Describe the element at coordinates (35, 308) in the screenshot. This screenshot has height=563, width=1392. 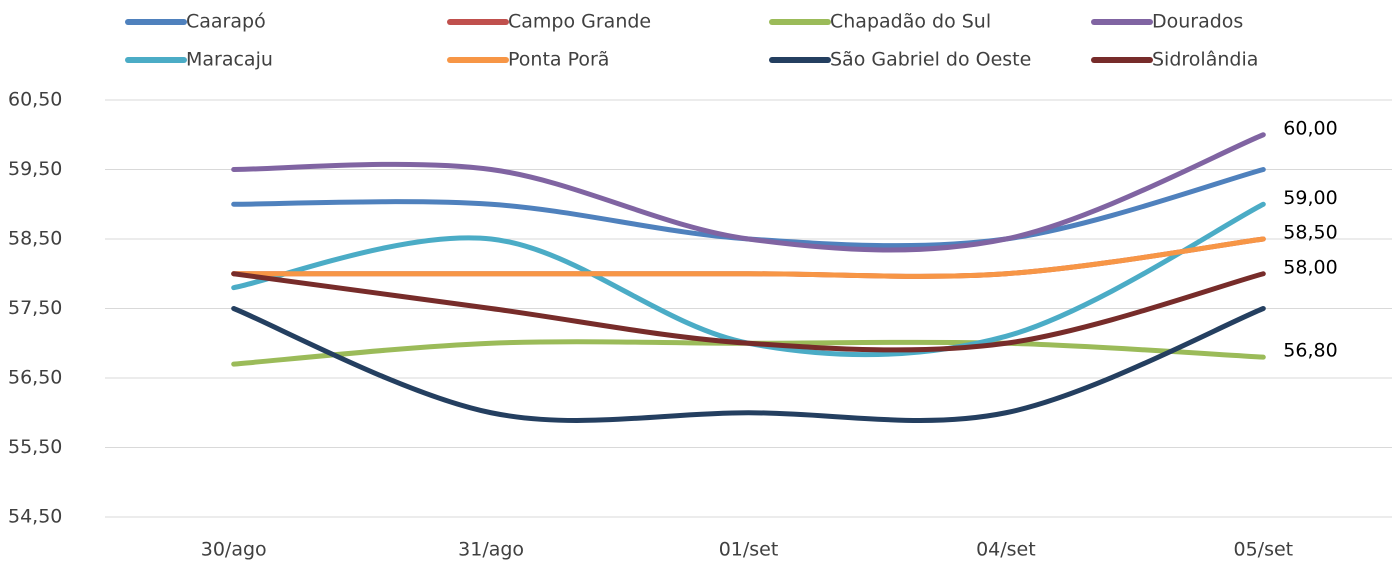
I see `y-tick-label: 57,50` at that location.